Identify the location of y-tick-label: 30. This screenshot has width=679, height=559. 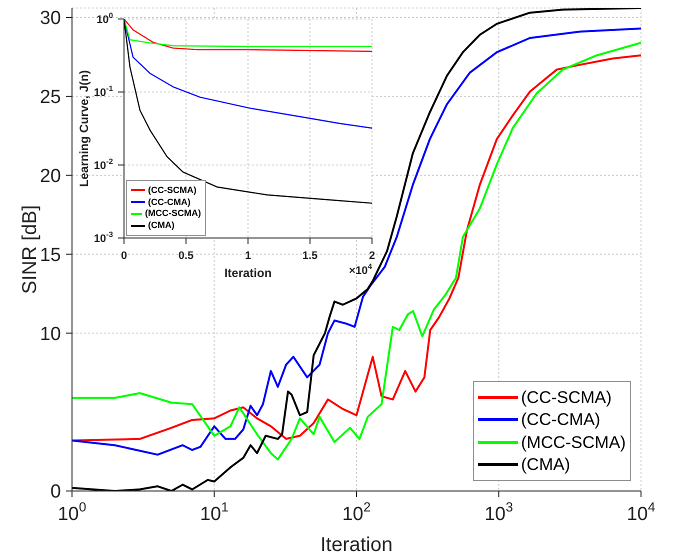
(50, 19).